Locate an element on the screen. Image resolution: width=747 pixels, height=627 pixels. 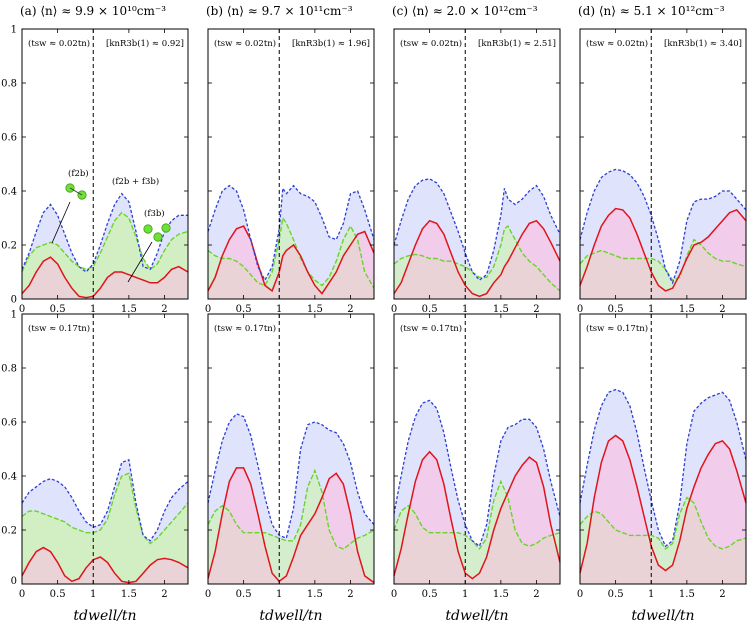
y-tick-label: 0.4 is located at coordinates (9, 192).